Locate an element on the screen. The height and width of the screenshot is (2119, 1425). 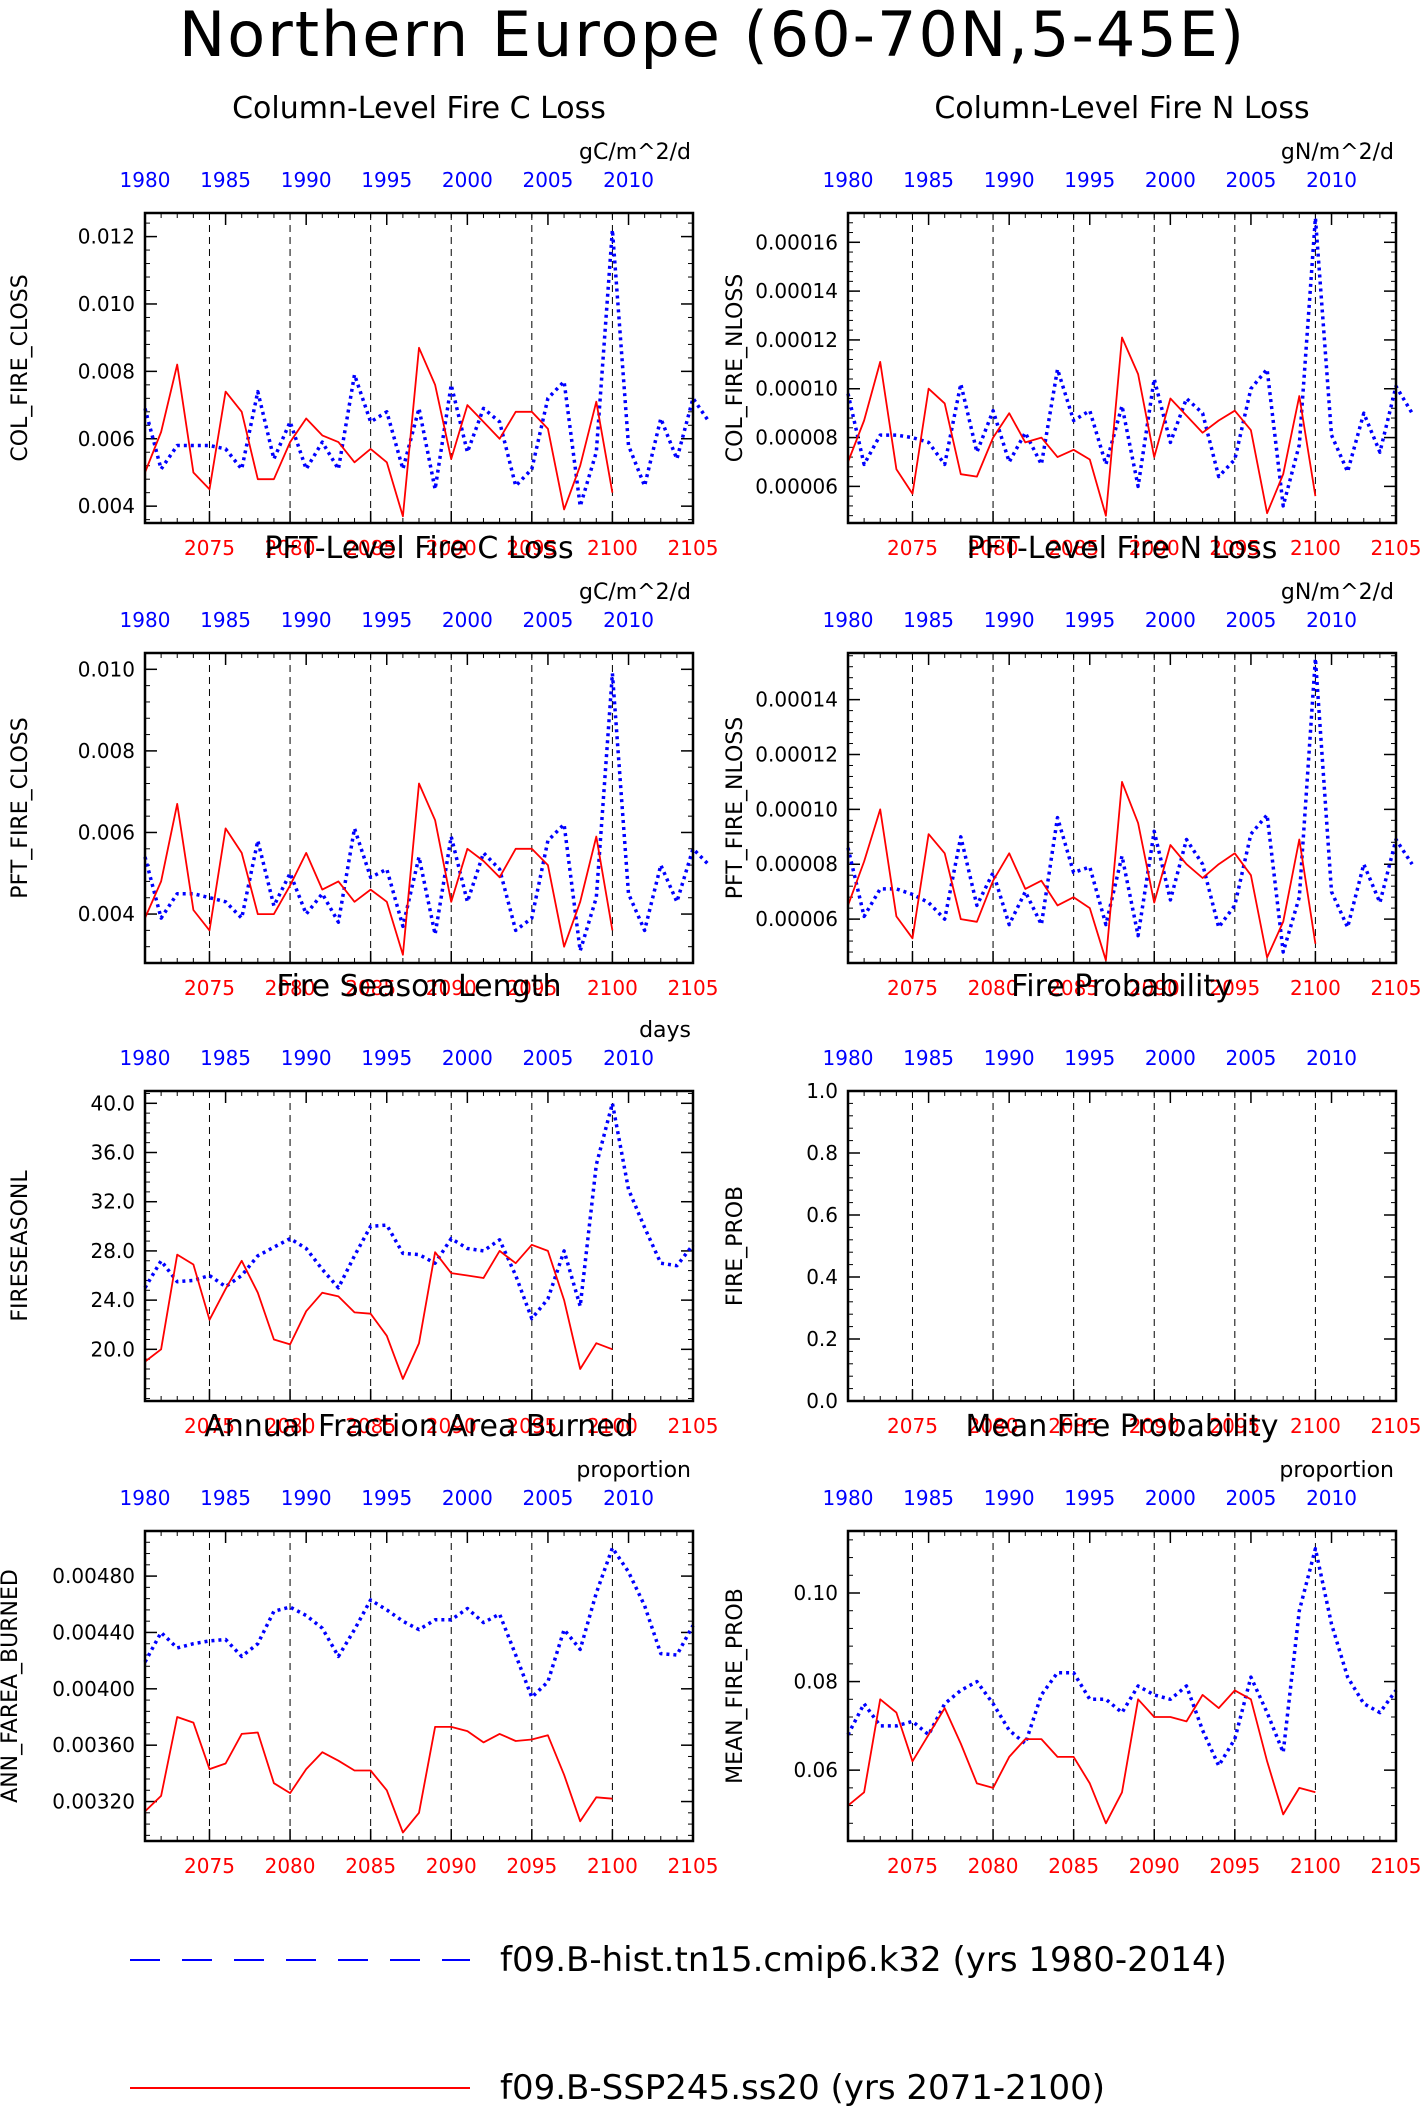
y-tick-label: 0.00480 is located at coordinates (93, 1576).